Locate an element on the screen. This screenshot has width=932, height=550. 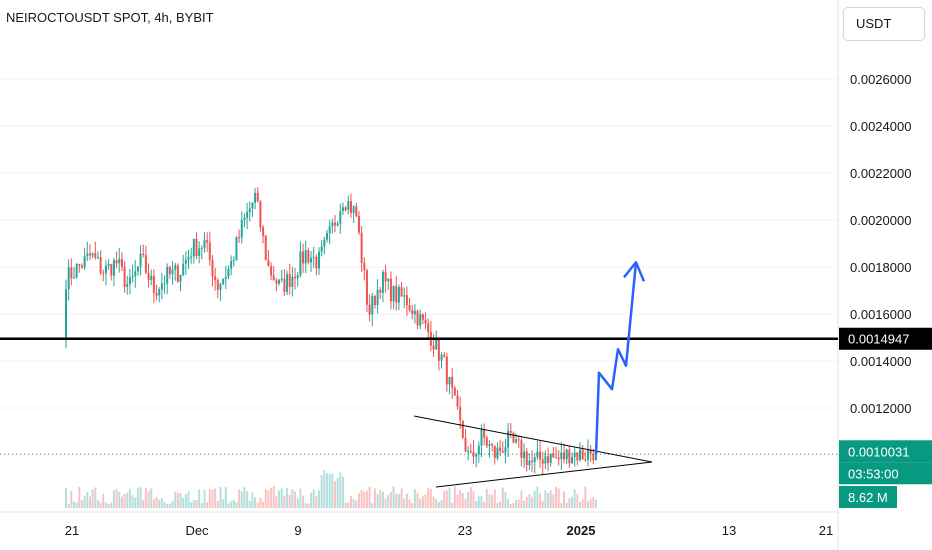
volume-label-bg is located at coordinates (868, 497).